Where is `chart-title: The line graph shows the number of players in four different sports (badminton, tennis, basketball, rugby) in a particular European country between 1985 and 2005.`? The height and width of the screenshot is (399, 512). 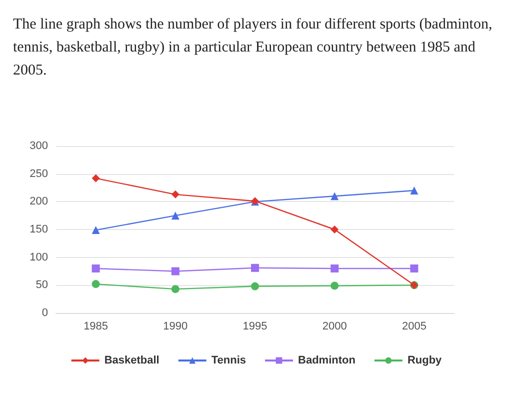 chart-title: The line graph shows the number of players in four different sports (badminton, tennis, basketball, rugby) in a particular European country between 1985 and 2005. is located at coordinates (254, 47).